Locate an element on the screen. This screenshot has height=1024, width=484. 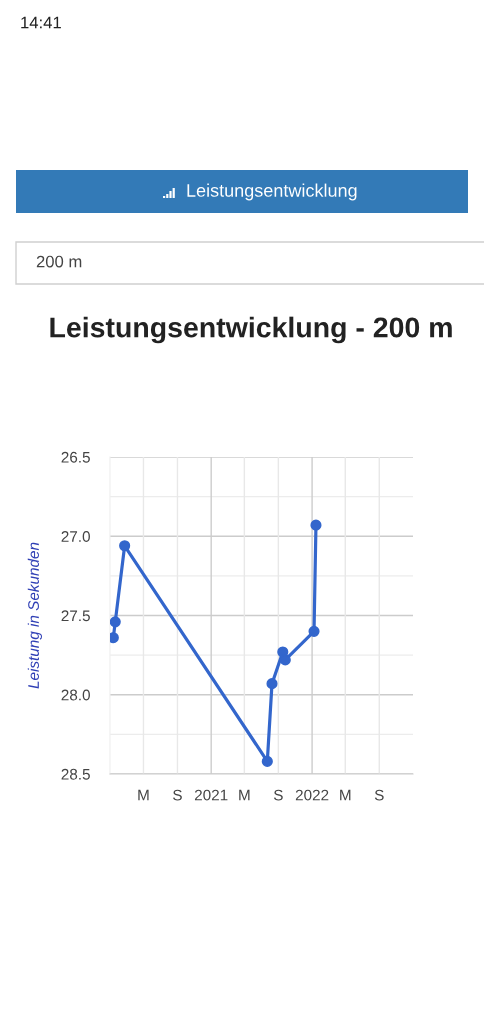
y-axis-title: Leistung in Sekunden is located at coordinates (34, 615).